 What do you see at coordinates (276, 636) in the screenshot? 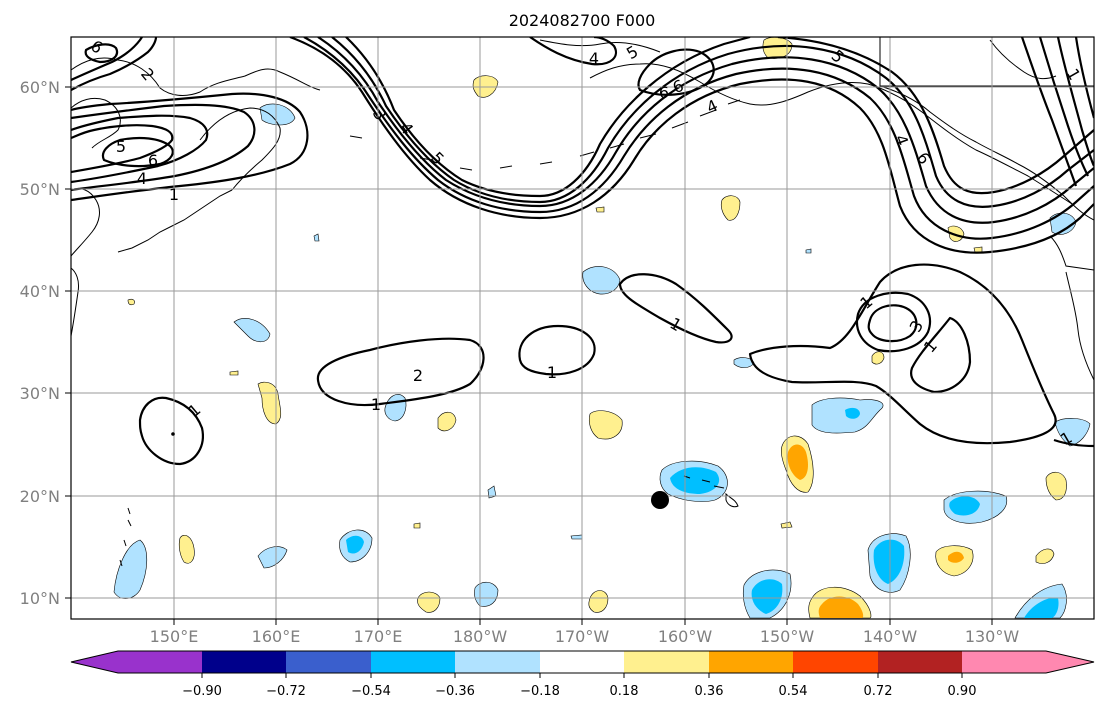
I see `longitude-label: 160°E` at bounding box center [276, 636].